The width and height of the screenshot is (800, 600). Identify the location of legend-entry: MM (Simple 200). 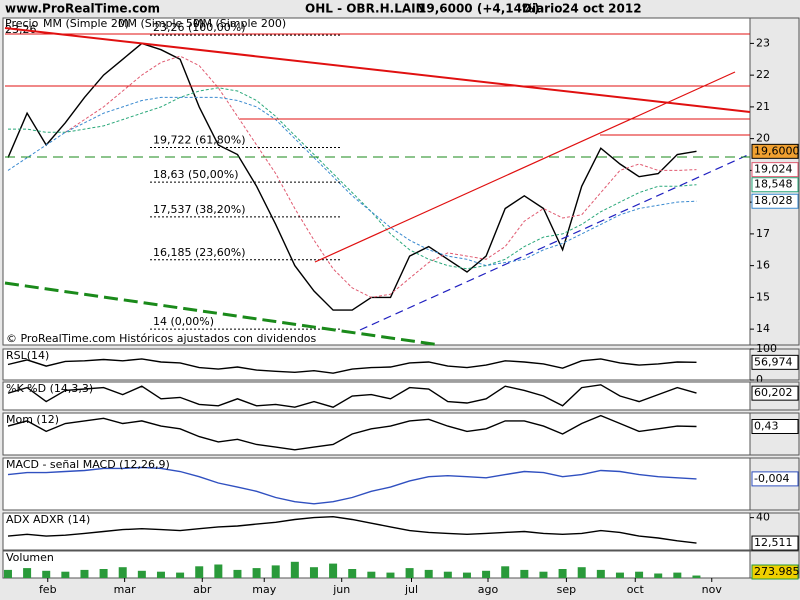
(239, 23).